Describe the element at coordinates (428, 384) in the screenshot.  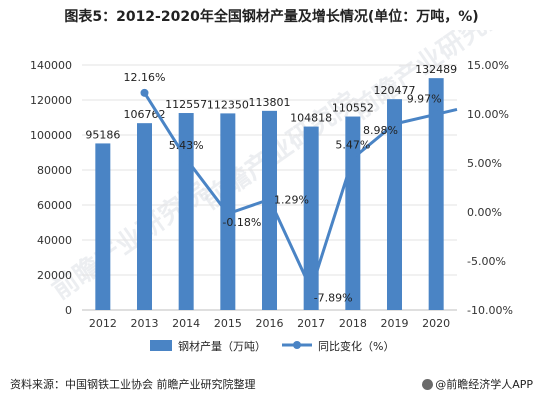
I see `brand-logo-icon` at that location.